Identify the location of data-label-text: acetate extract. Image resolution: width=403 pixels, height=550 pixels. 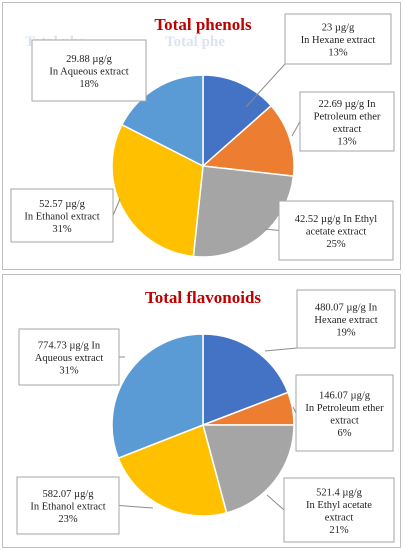
(336, 232).